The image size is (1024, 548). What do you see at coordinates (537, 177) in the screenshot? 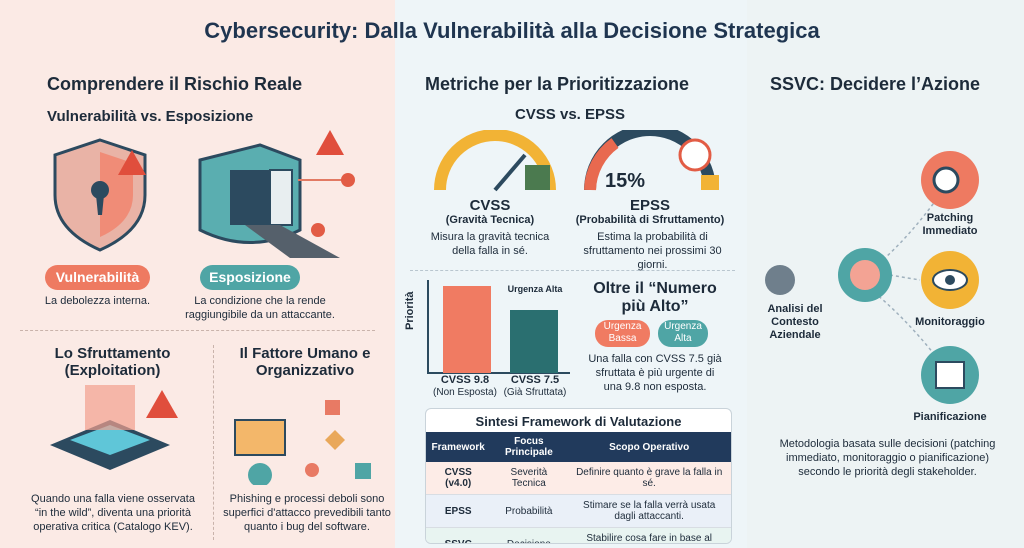
I see `chip` at bounding box center [537, 177].